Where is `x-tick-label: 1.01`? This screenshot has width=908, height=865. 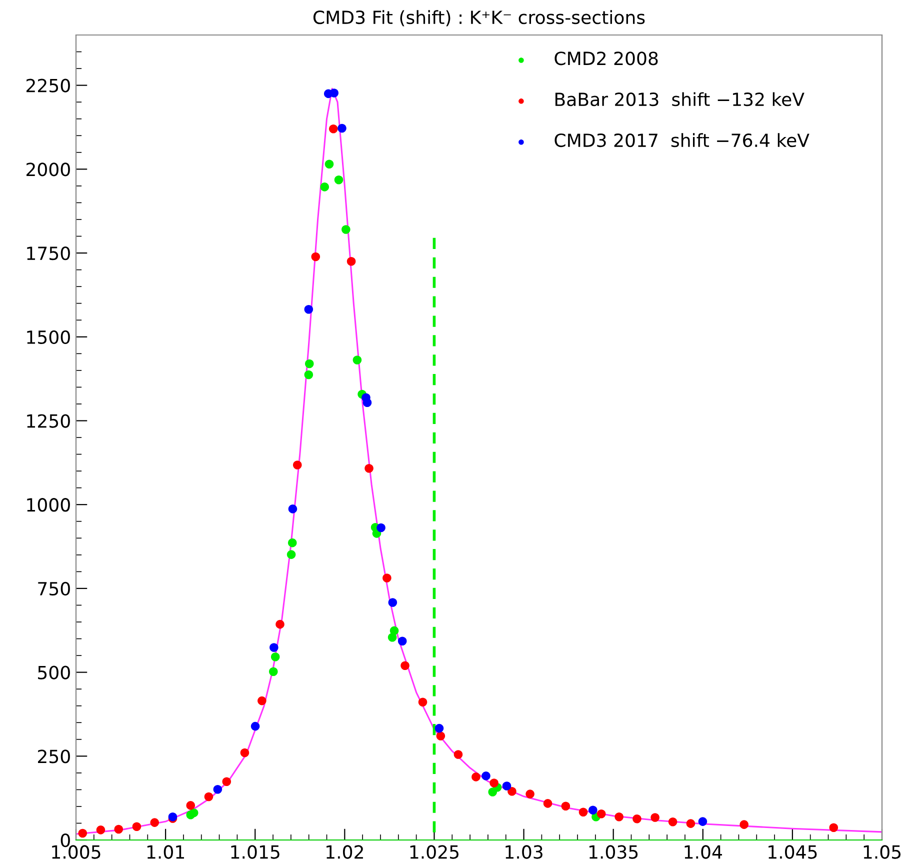
x-tick-label: 1.01 is located at coordinates (165, 852).